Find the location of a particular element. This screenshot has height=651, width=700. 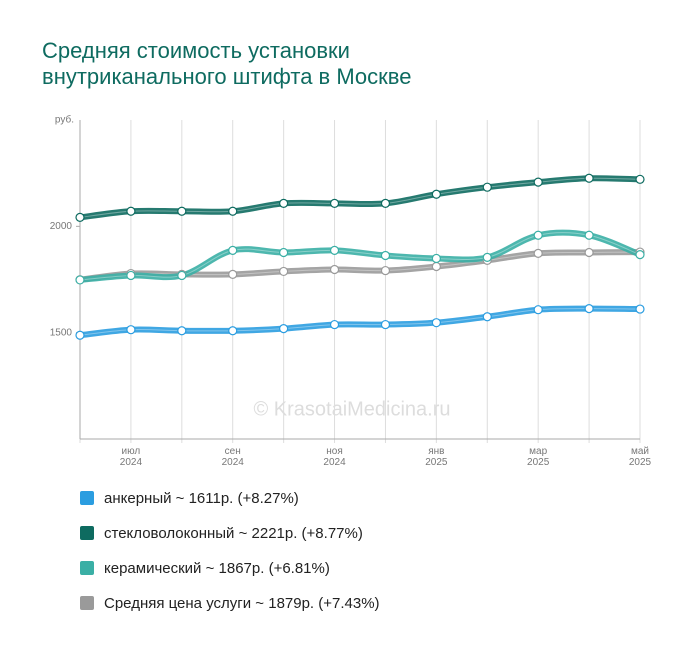

y-axis-label: руб. is located at coordinates (64, 120).